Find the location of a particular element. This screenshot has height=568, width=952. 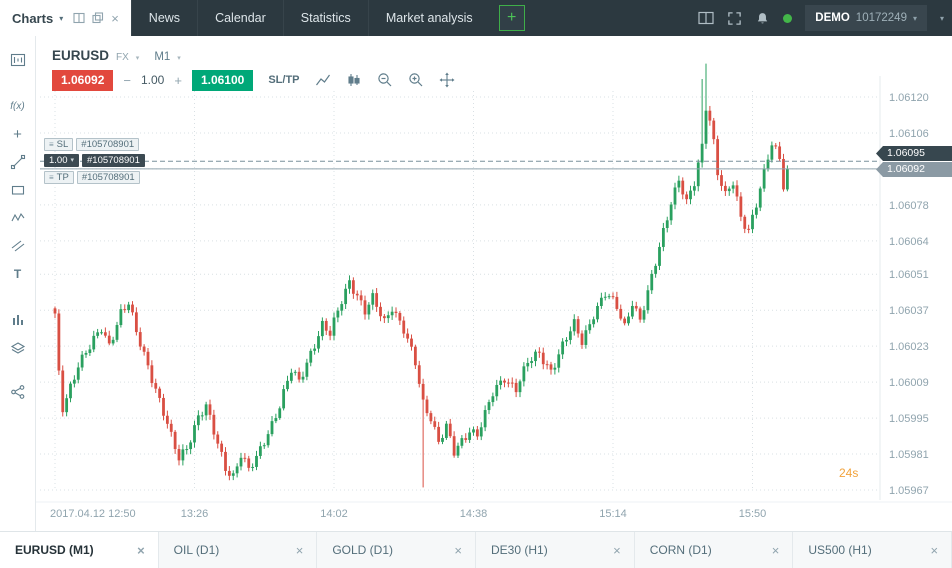

drawing-toolbar: f(x) + T is located at coordinates (18, 283).